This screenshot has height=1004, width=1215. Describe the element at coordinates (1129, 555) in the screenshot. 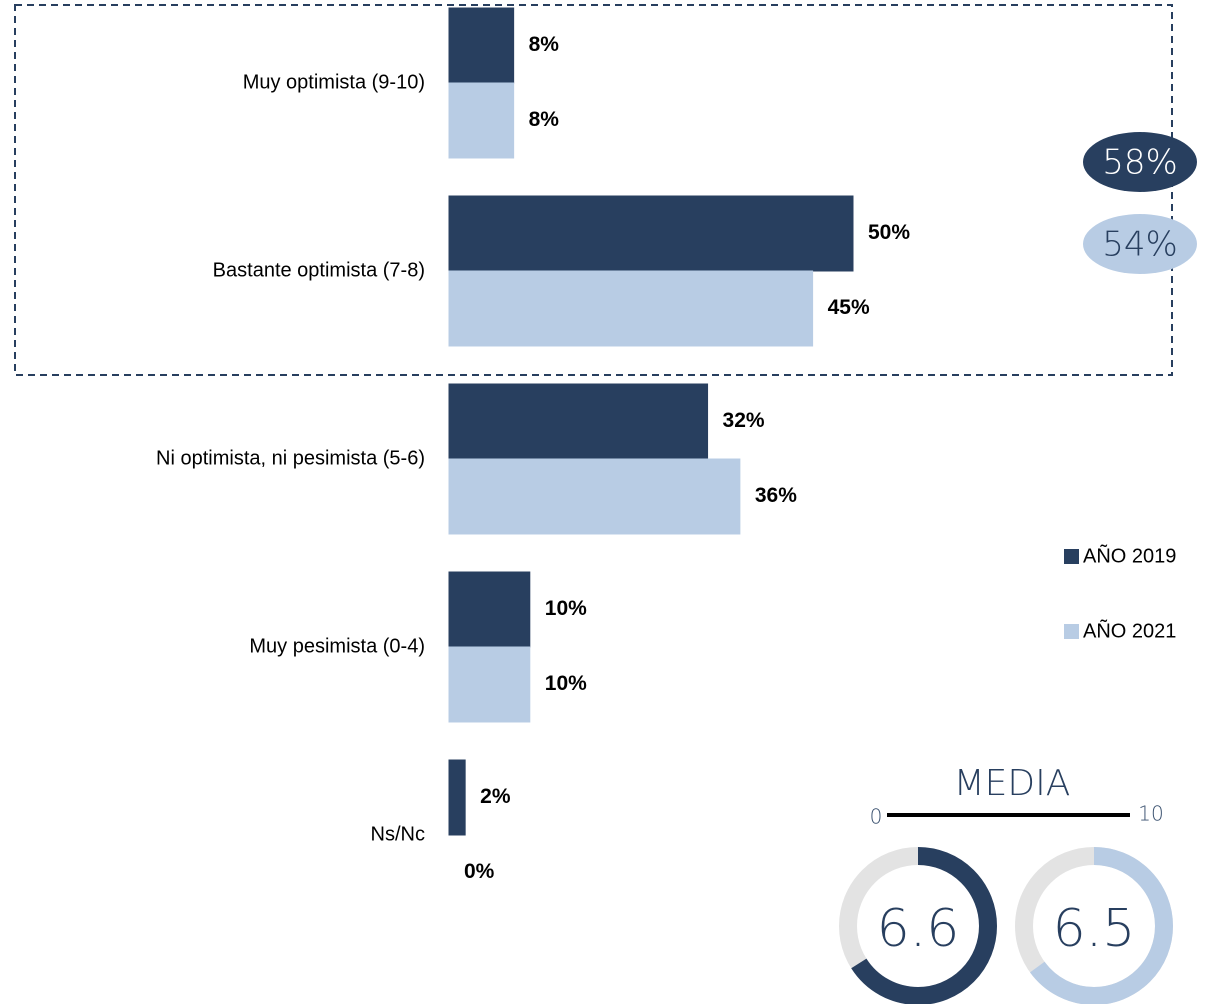

I see `legend-label: AÑO 2019` at that location.